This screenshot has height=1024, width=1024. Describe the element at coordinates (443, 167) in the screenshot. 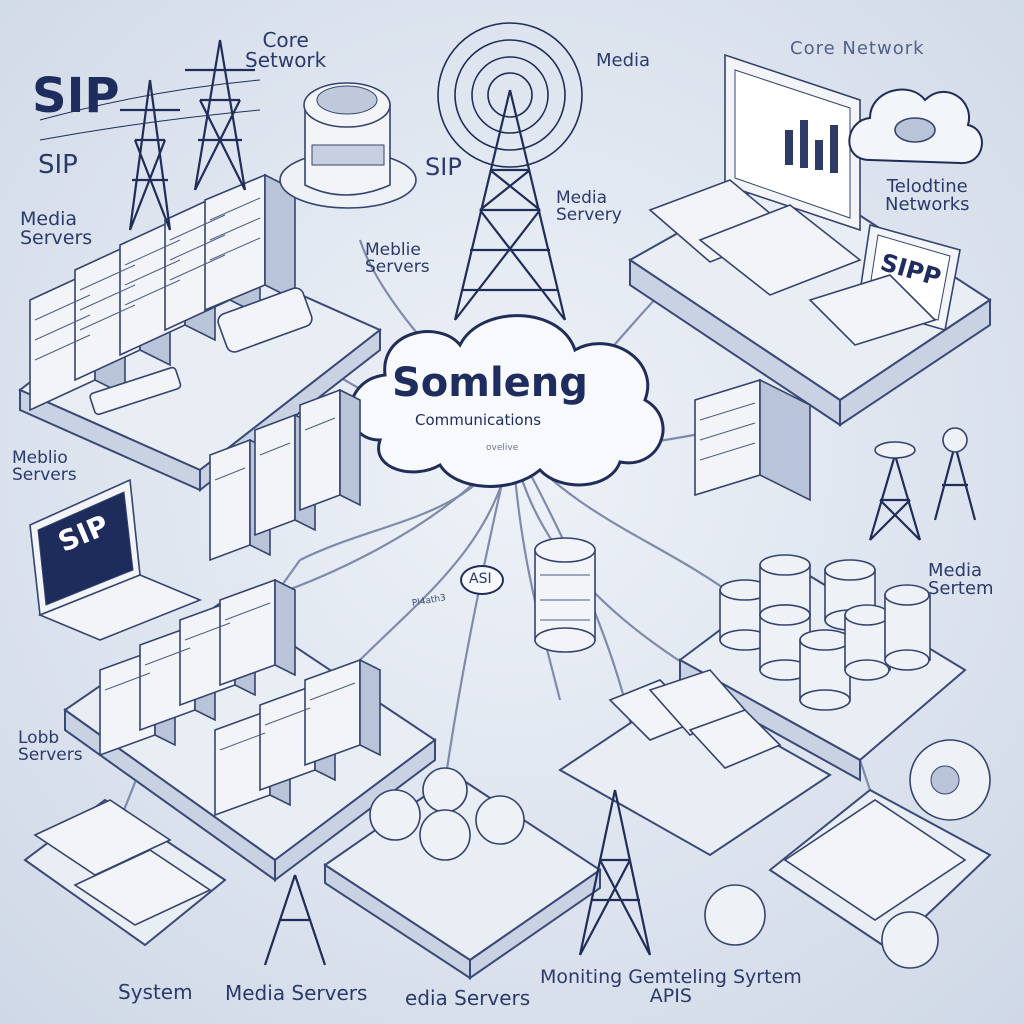

I see `sip-label-center: SIP` at that location.